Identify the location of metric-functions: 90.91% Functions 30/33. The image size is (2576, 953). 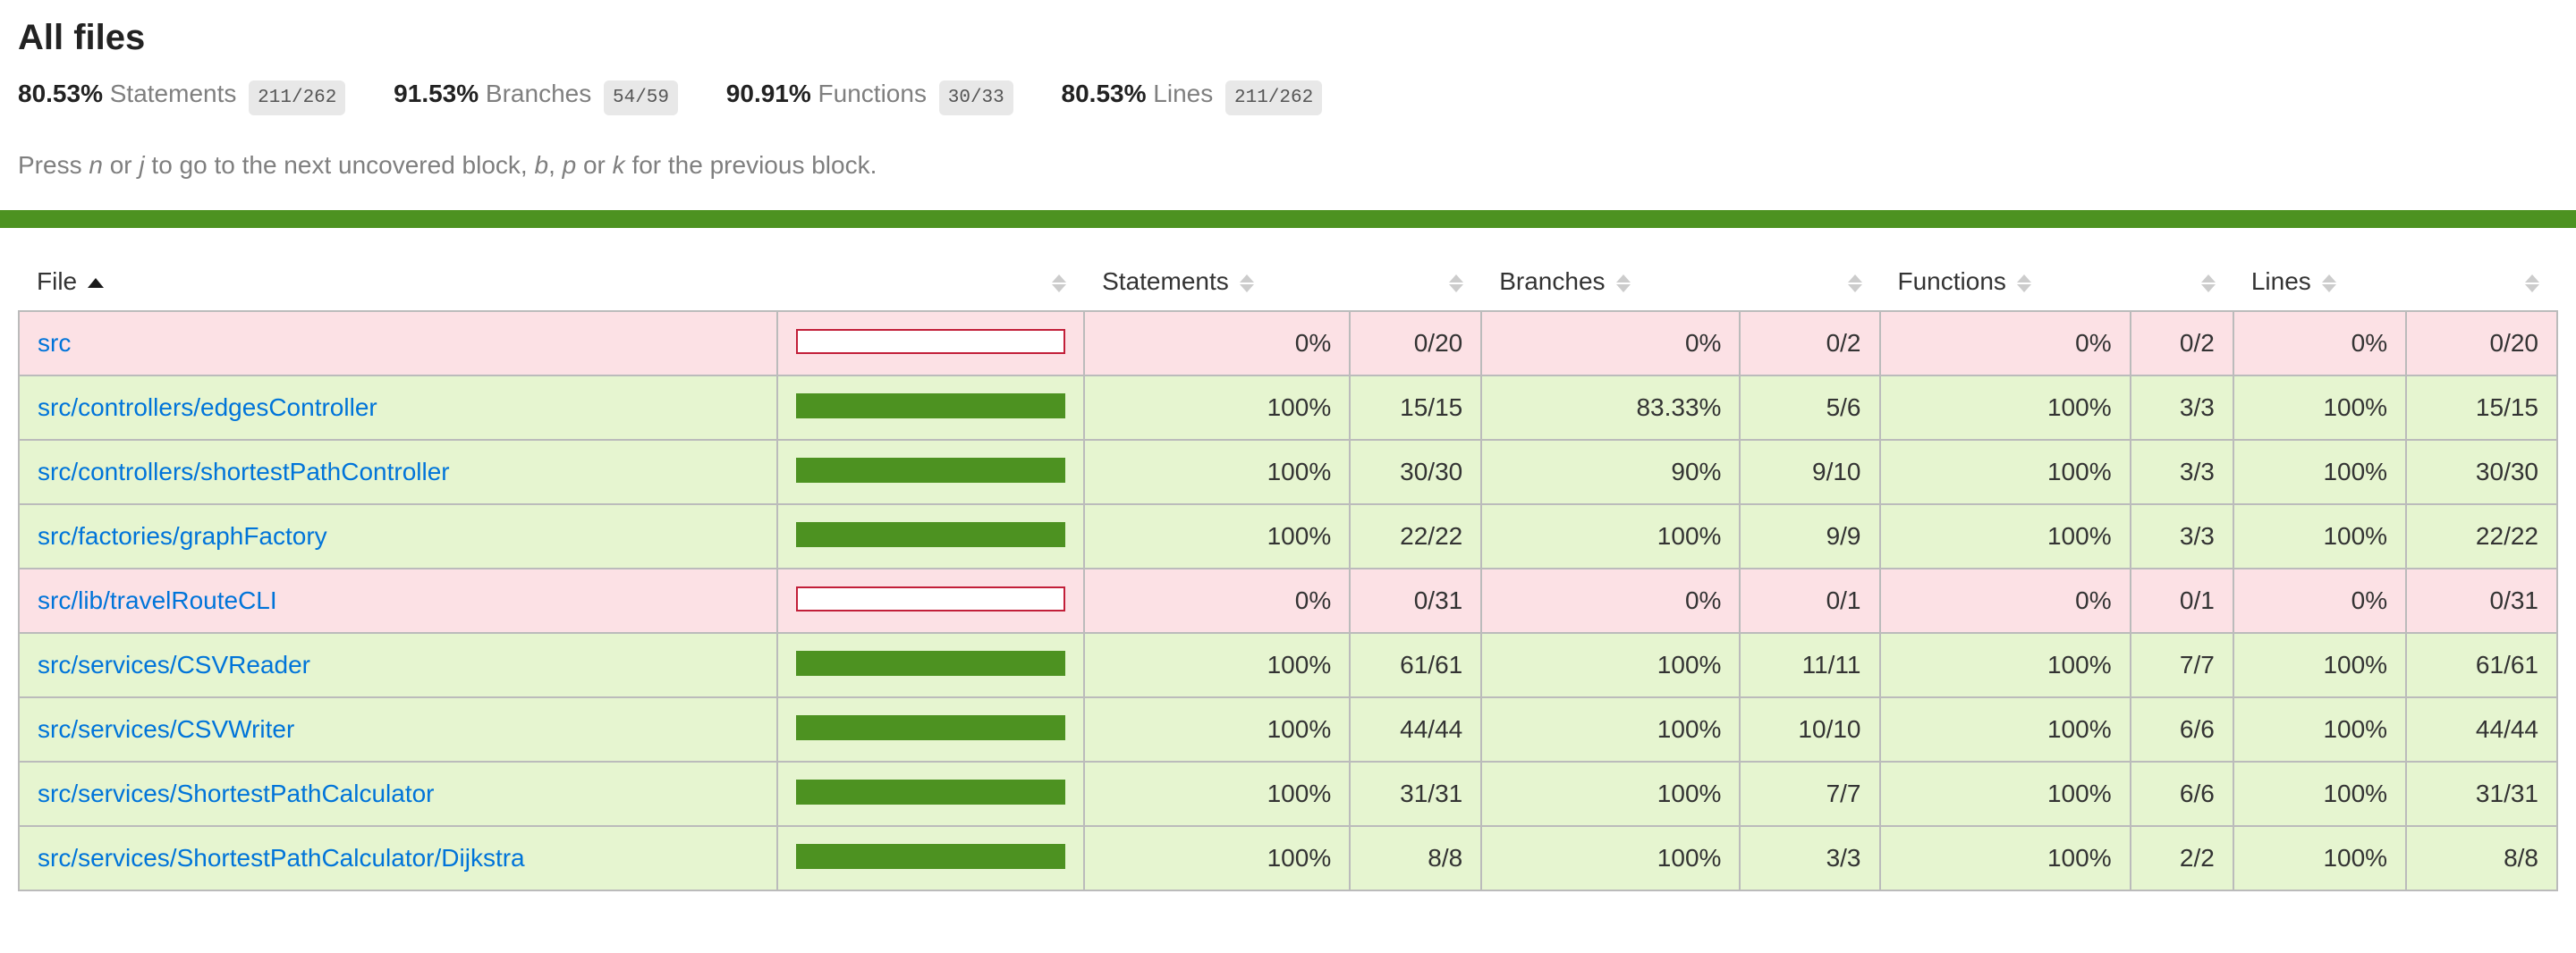
(869, 97).